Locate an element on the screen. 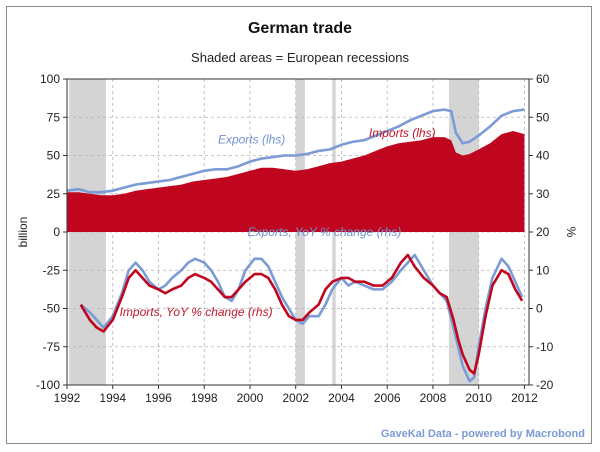  tick-label-right: 60 is located at coordinates (543, 79).